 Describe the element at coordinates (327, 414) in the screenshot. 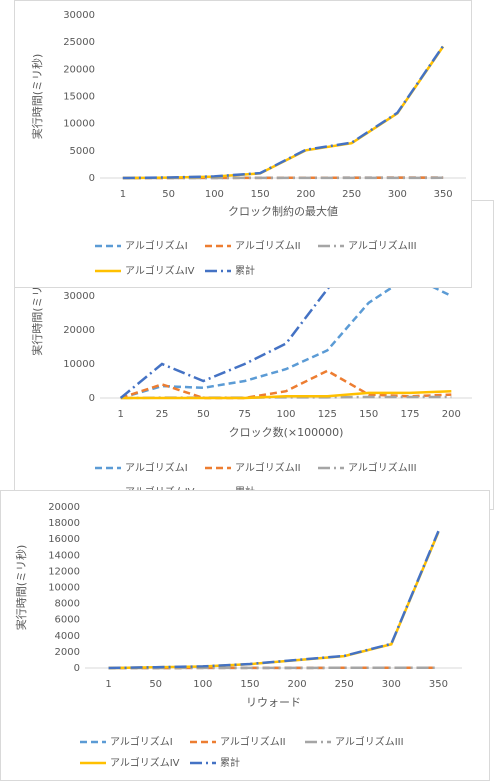

I see `x-tick-label: 125` at that location.